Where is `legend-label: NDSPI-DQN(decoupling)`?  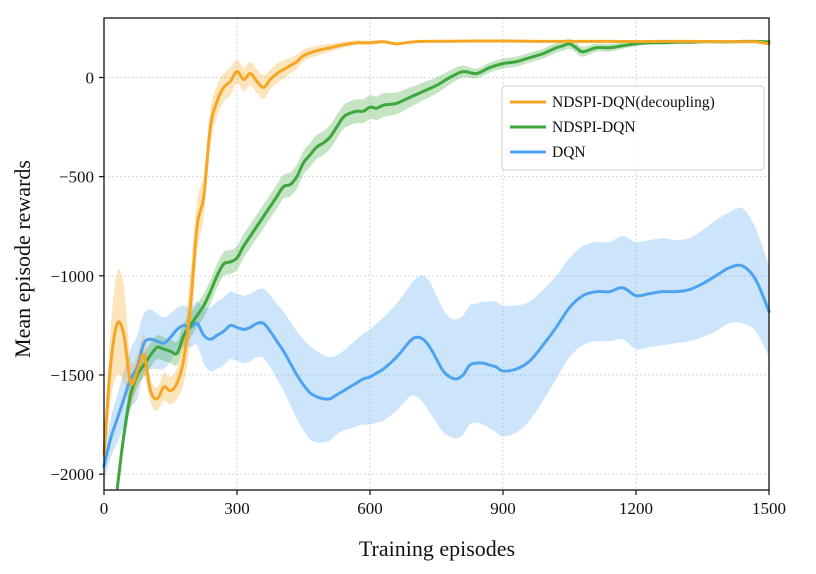 legend-label: NDSPI-DQN(decoupling) is located at coordinates (633, 102).